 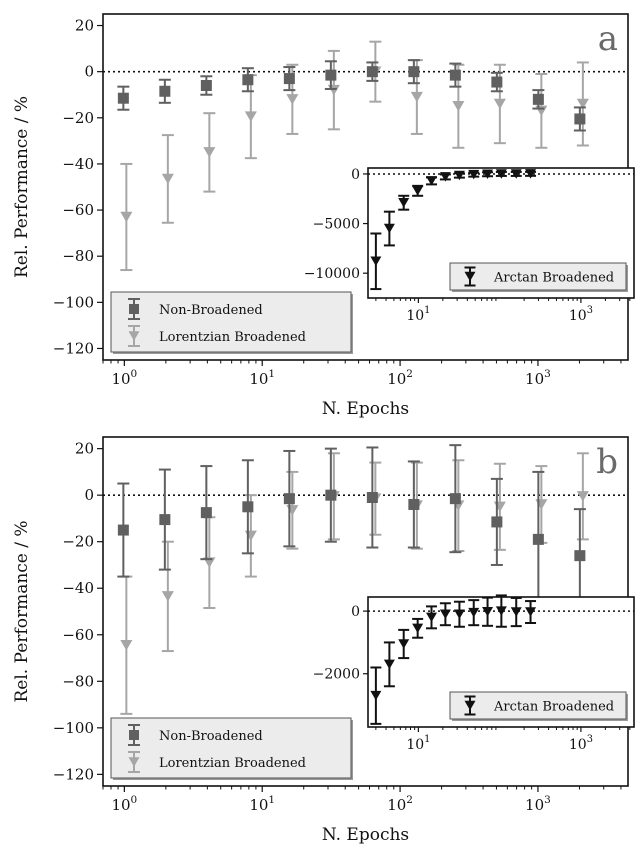 I want to click on inset-y-tick-label: −10000, so click(x=332, y=274).